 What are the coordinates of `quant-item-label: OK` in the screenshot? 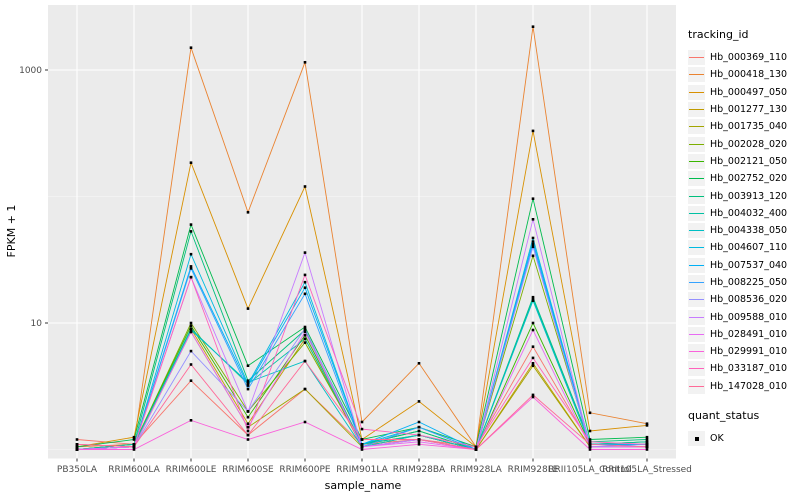 It's located at (717, 439).